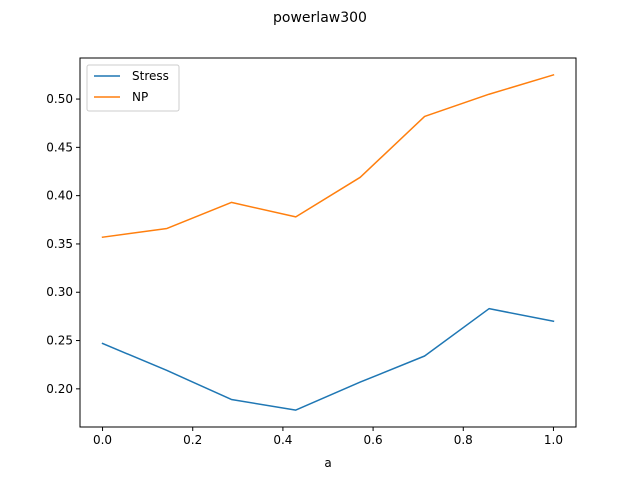  What do you see at coordinates (192, 440) in the screenshot?
I see `x-tick-label: 0.2` at bounding box center [192, 440].